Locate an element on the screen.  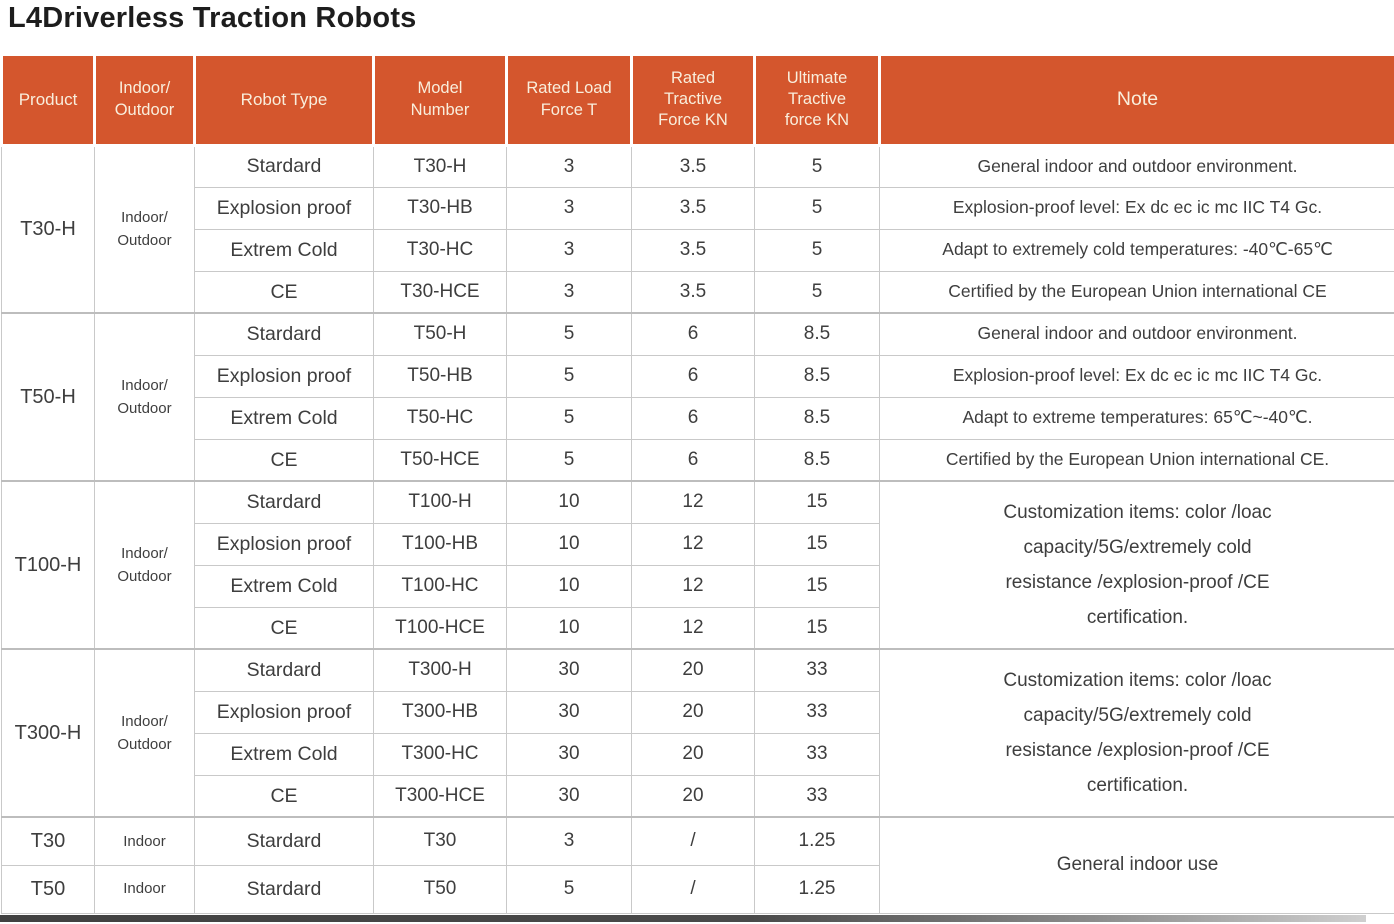
model-number-cell: T100-HC is located at coordinates (440, 586).